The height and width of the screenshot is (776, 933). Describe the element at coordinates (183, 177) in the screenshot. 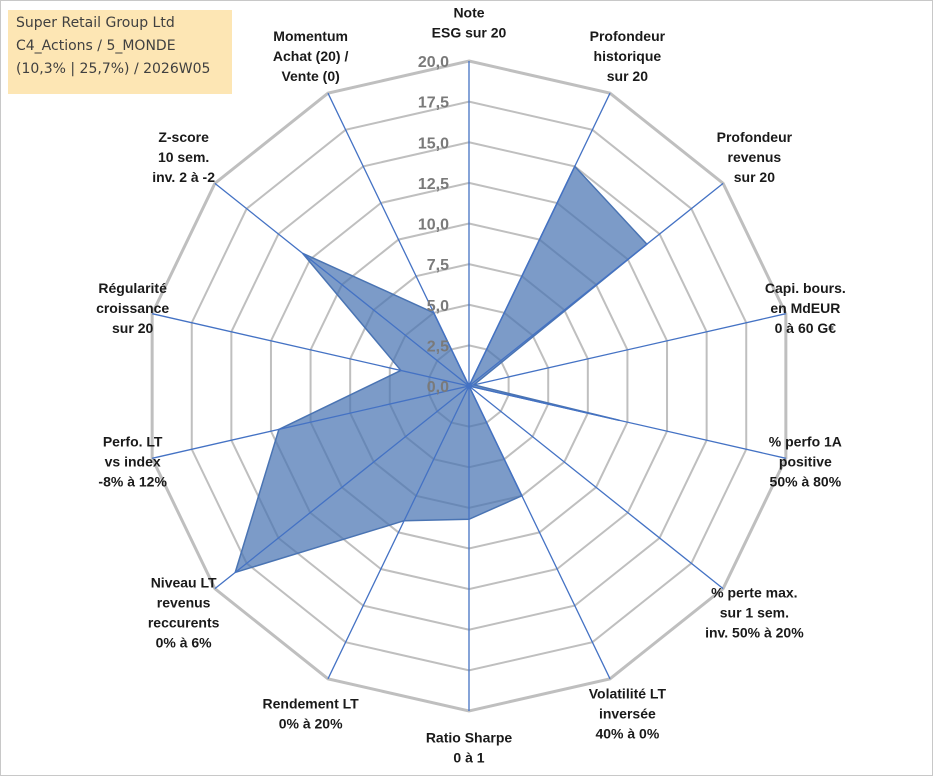

I see `axis-label: inv. 2 à -2` at that location.